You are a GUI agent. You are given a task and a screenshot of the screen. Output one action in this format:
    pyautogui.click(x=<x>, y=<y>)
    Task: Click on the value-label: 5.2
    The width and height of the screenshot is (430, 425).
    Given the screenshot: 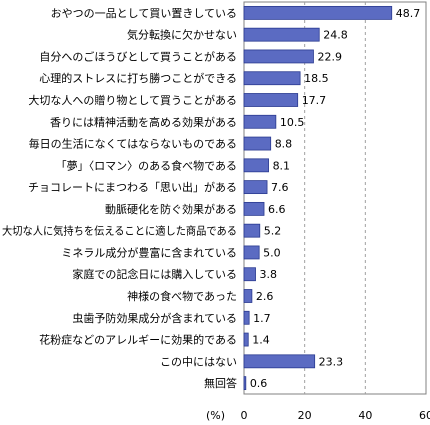 What is the action you would take?
    pyautogui.click(x=273, y=231)
    